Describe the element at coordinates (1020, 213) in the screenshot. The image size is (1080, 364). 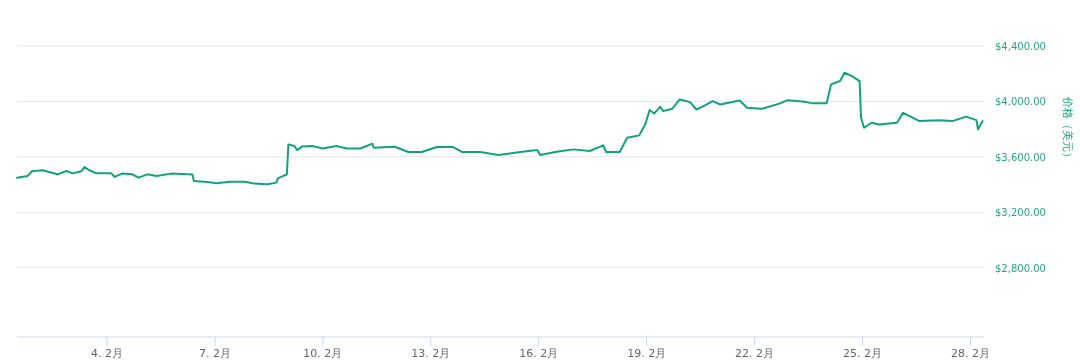
I see `y-tick-label: $3,200.00` at that location.